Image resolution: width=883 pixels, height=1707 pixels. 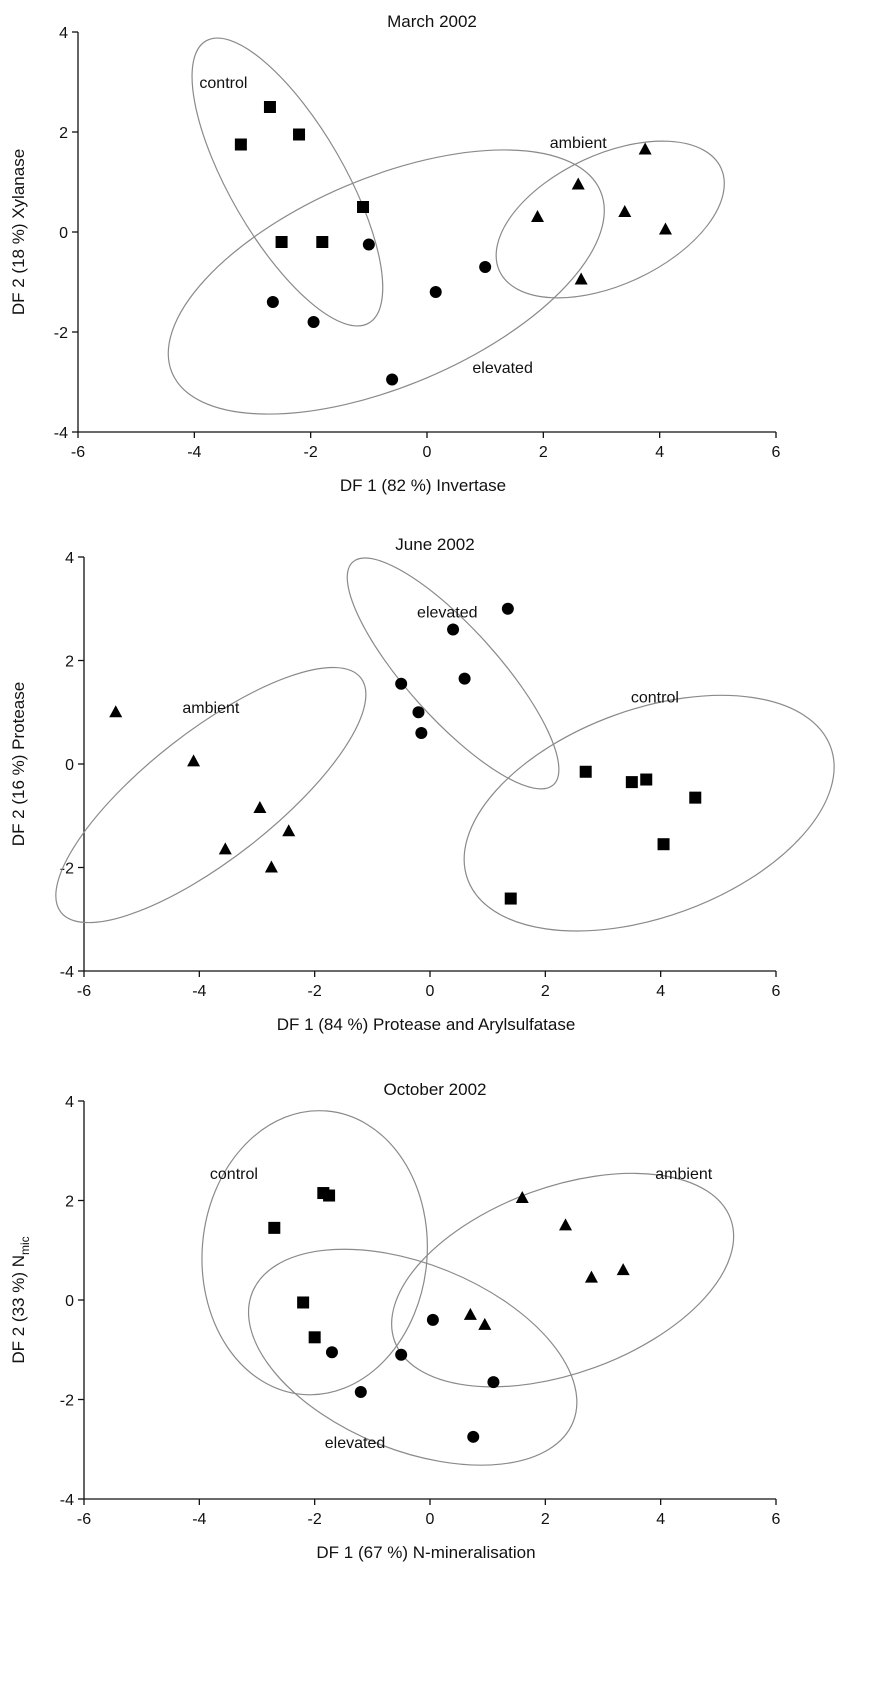 I want to click on x-axis-label: DF 1 (82 %) Invertase, so click(x=423, y=485).